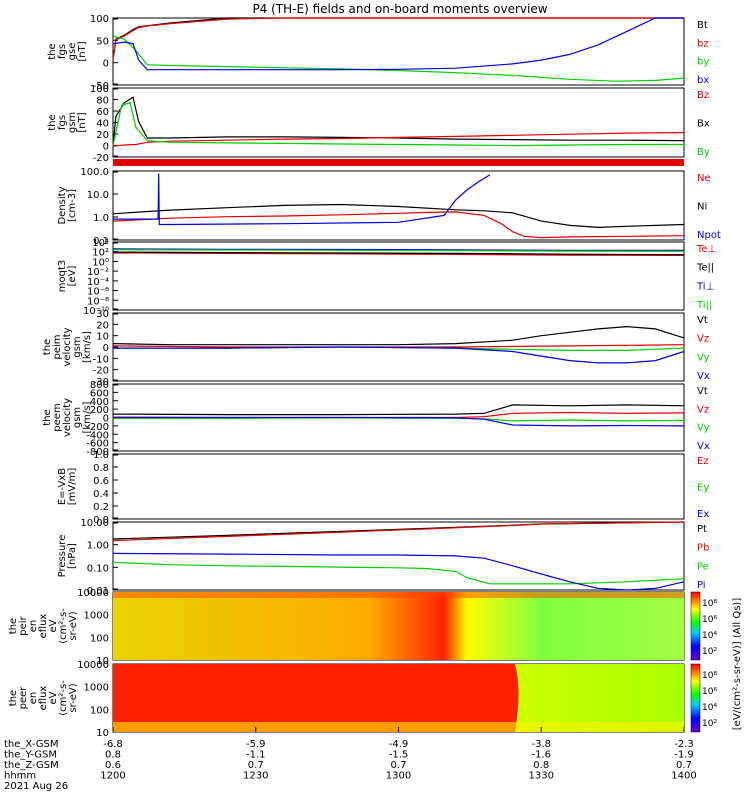 This screenshot has width=750, height=800. What do you see at coordinates (102, 41) in the screenshot?
I see `y-tick-label: 50` at bounding box center [102, 41].